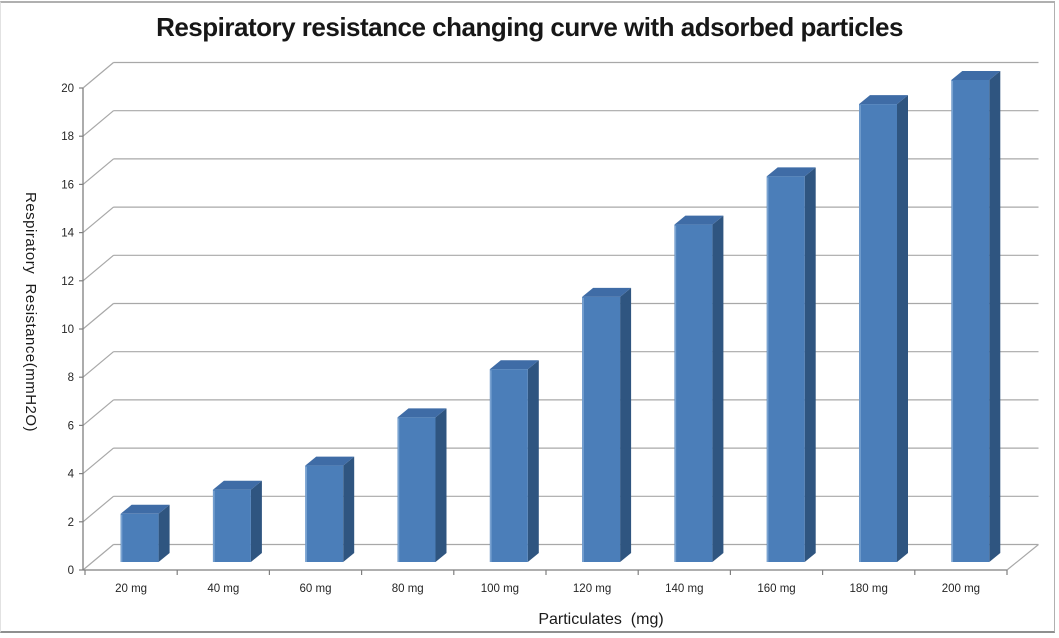  What do you see at coordinates (878, 333) in the screenshot?
I see `bar-180mg` at bounding box center [878, 333].